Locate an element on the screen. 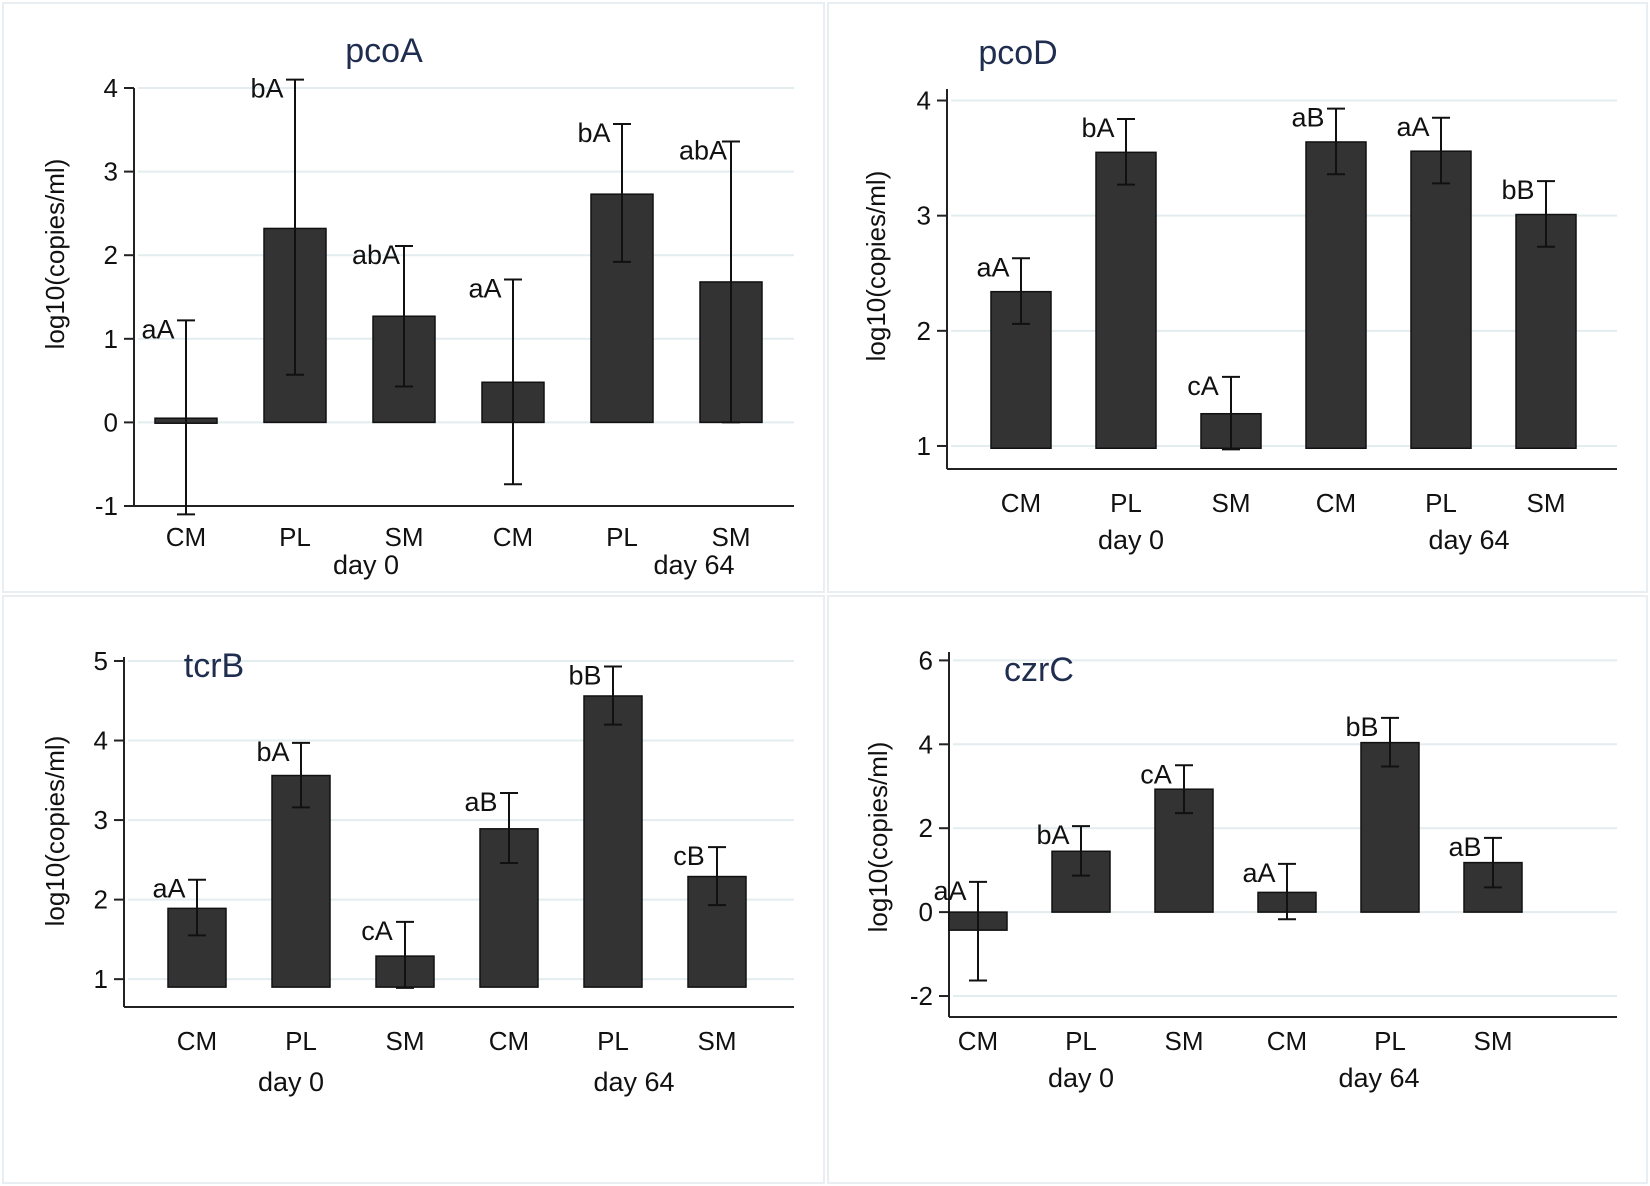  chart-title: tcrB is located at coordinates (214, 666).